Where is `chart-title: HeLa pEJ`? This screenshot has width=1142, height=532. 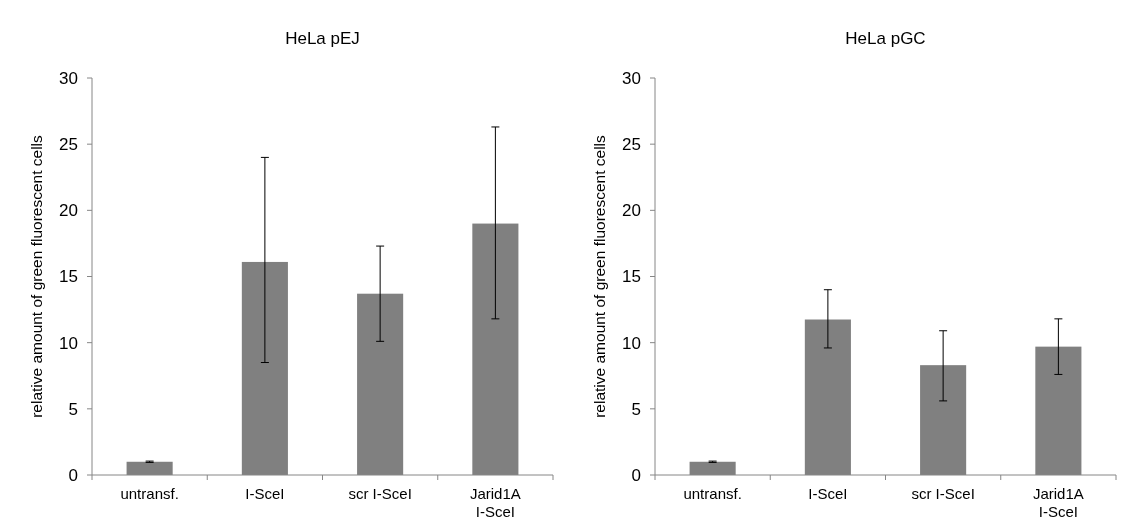
chart-title: HeLa pEJ is located at coordinates (322, 38).